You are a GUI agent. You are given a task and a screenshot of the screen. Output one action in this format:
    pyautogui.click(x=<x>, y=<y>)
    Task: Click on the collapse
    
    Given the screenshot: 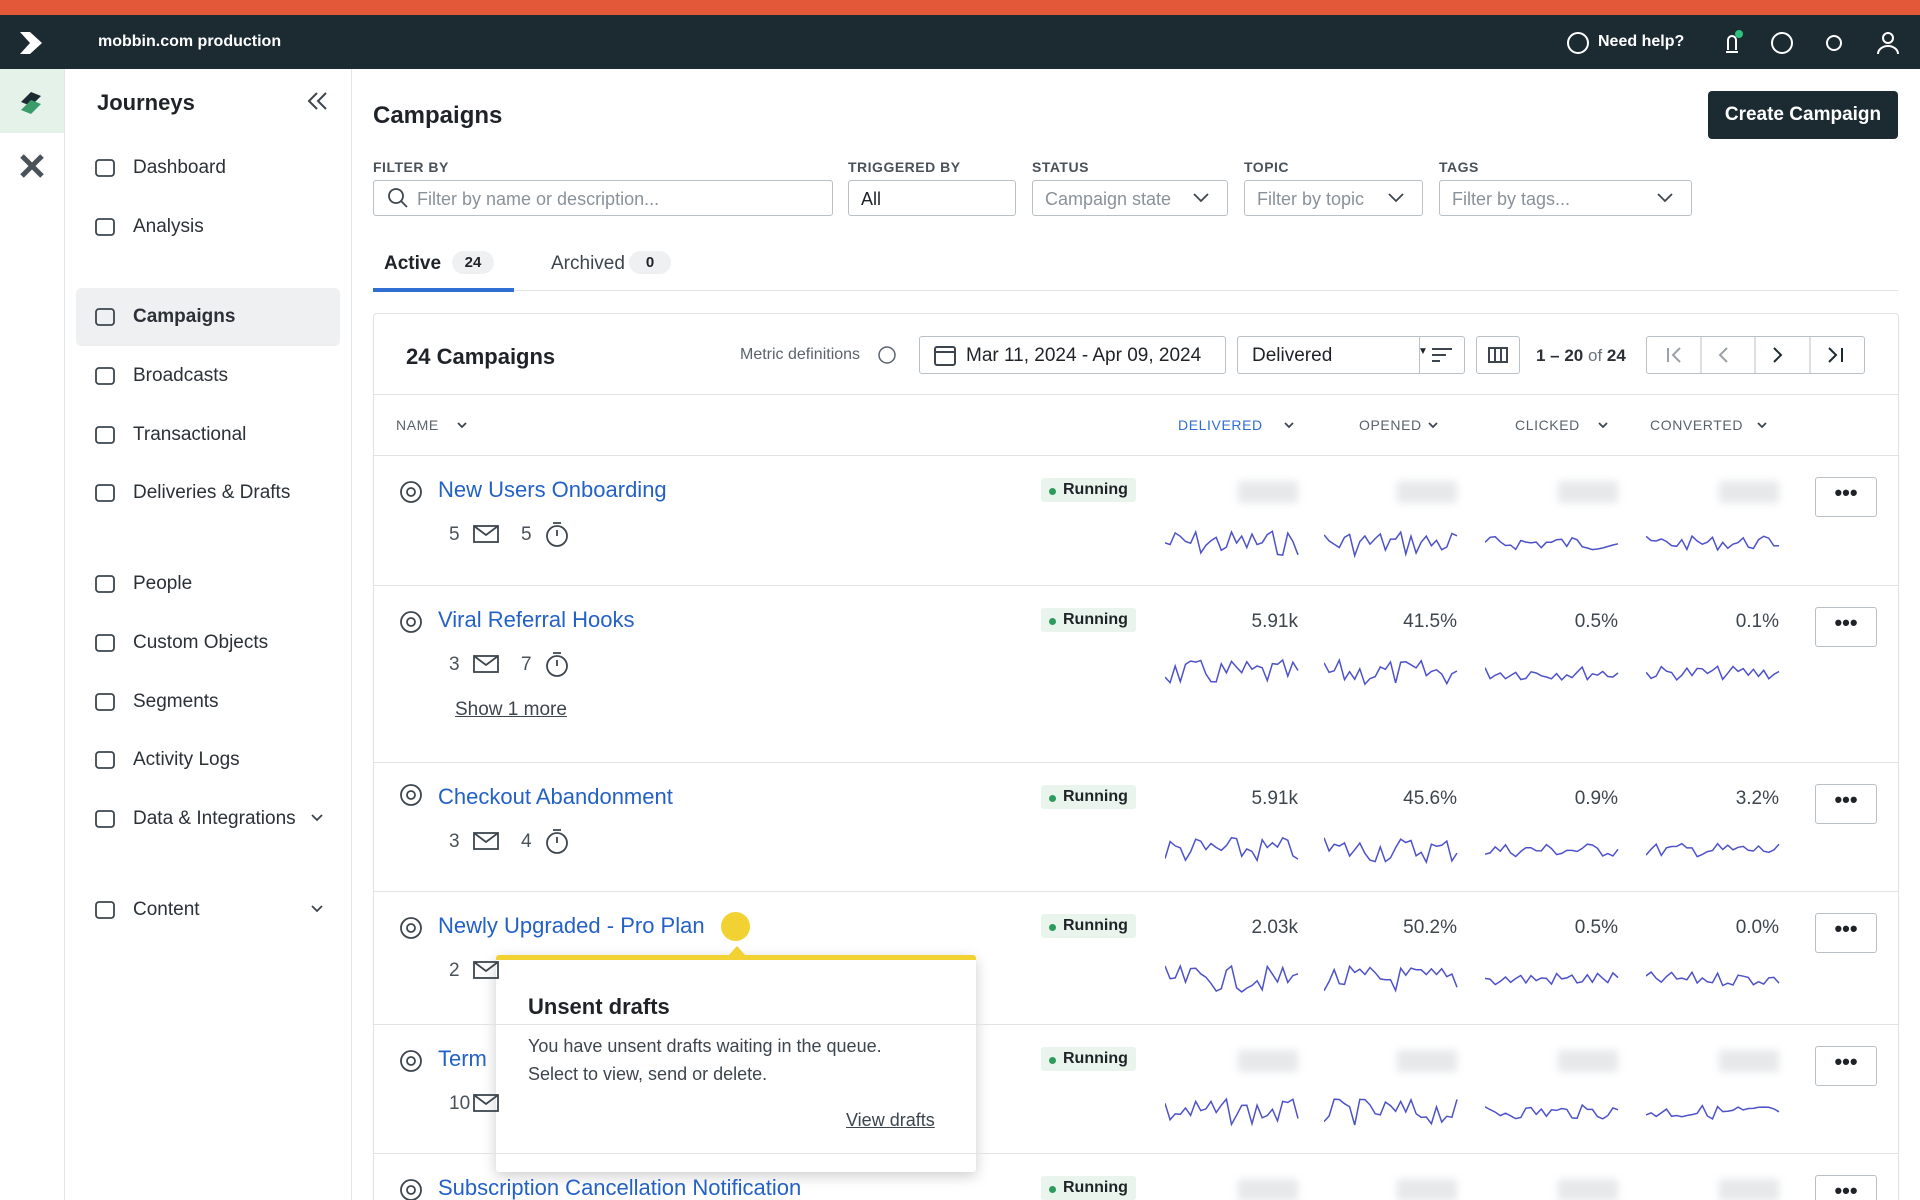 What is the action you would take?
    pyautogui.click(x=318, y=101)
    